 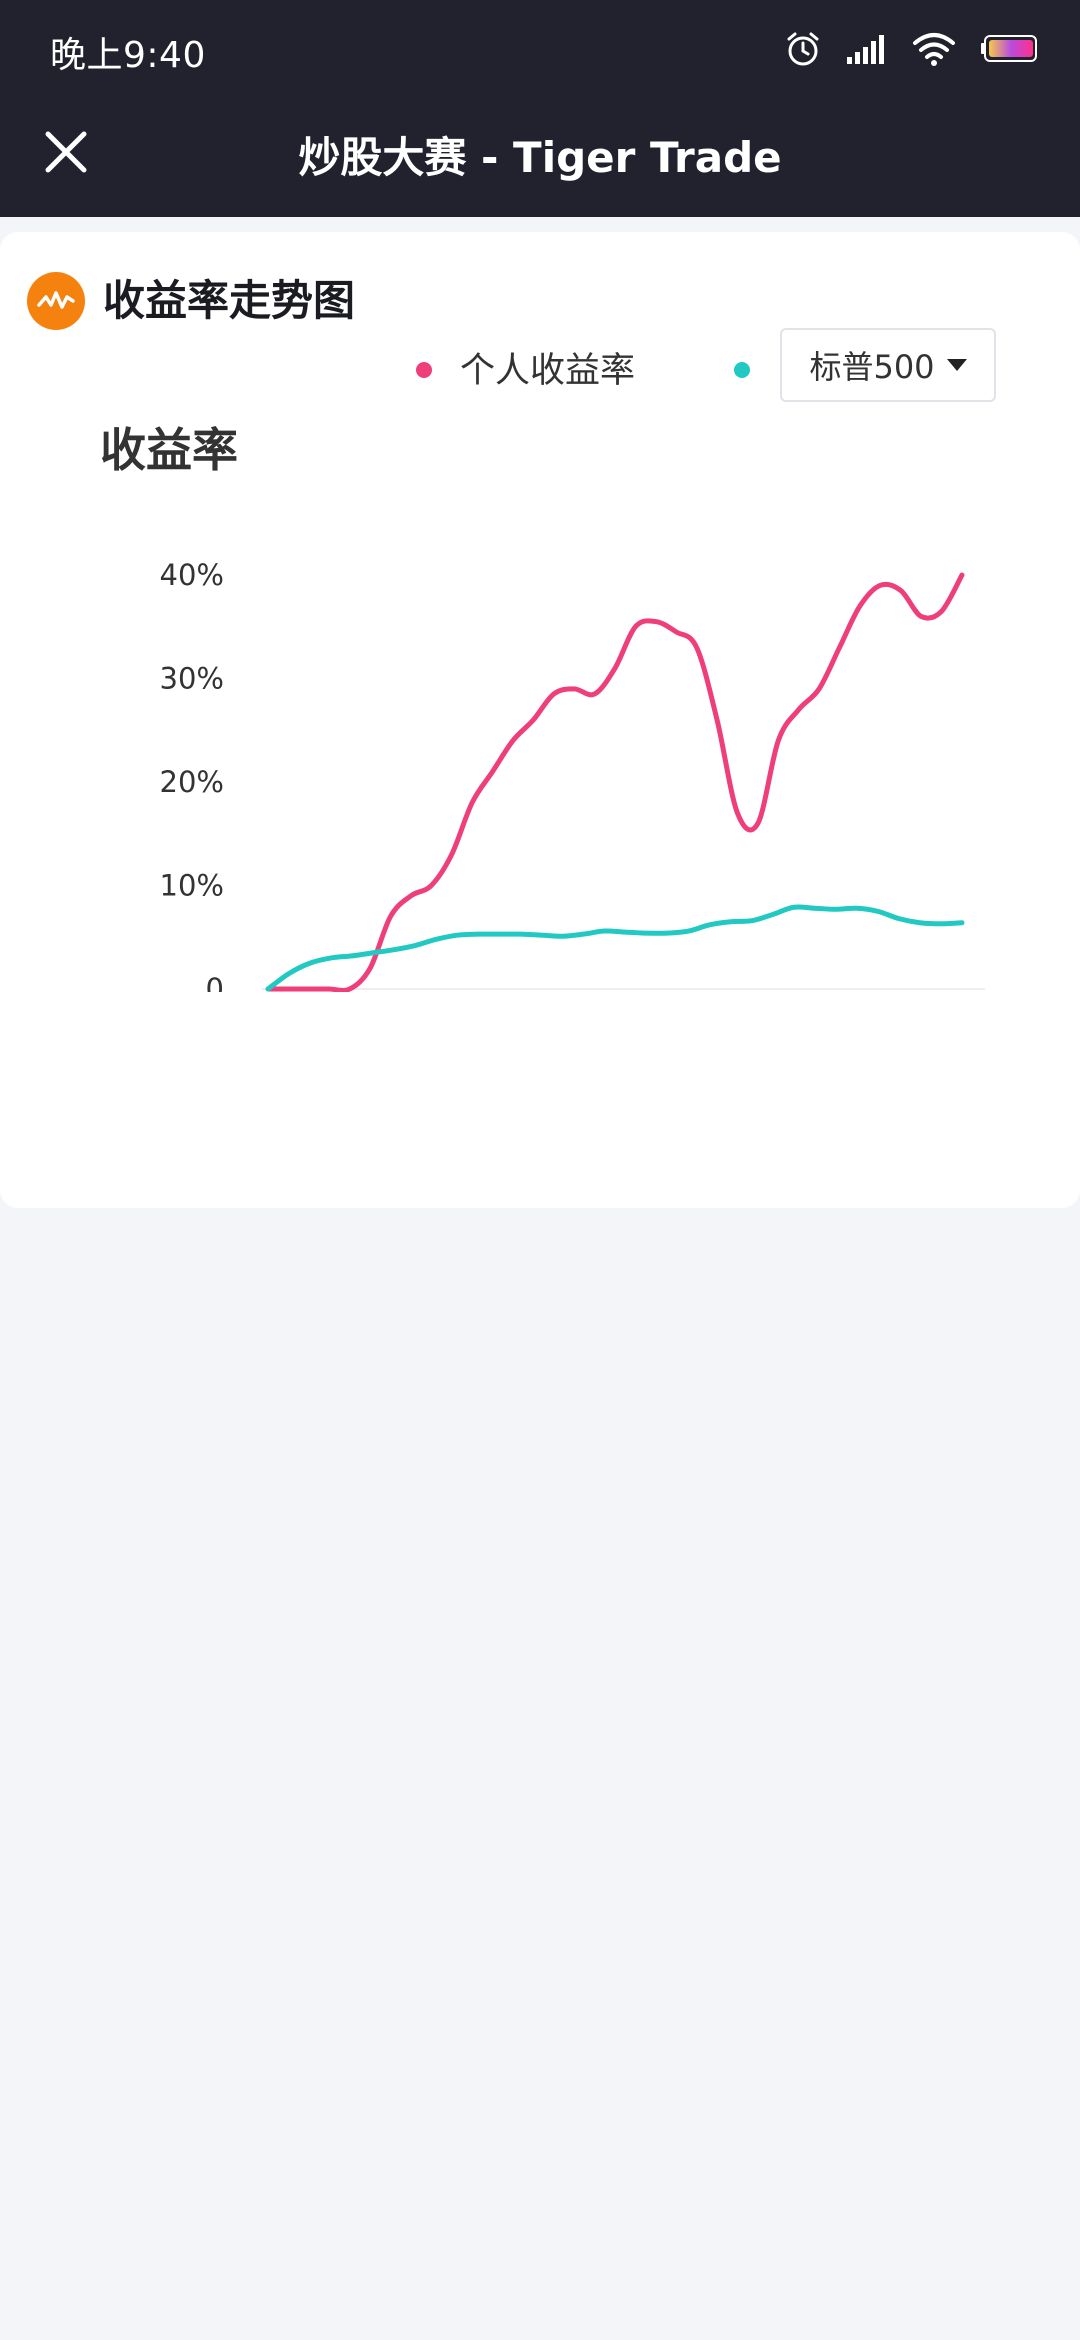 I want to click on close-button, so click(x=66, y=152).